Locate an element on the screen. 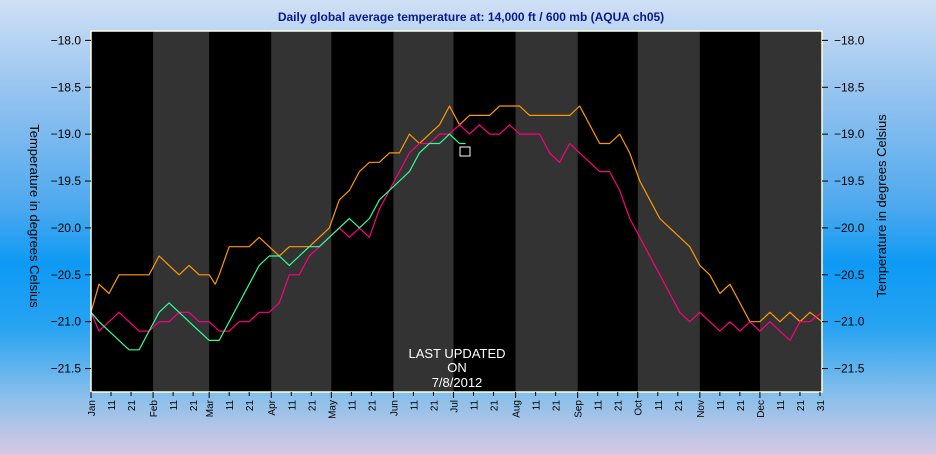 This screenshot has width=936, height=455. current-day-marker is located at coordinates (465, 151).